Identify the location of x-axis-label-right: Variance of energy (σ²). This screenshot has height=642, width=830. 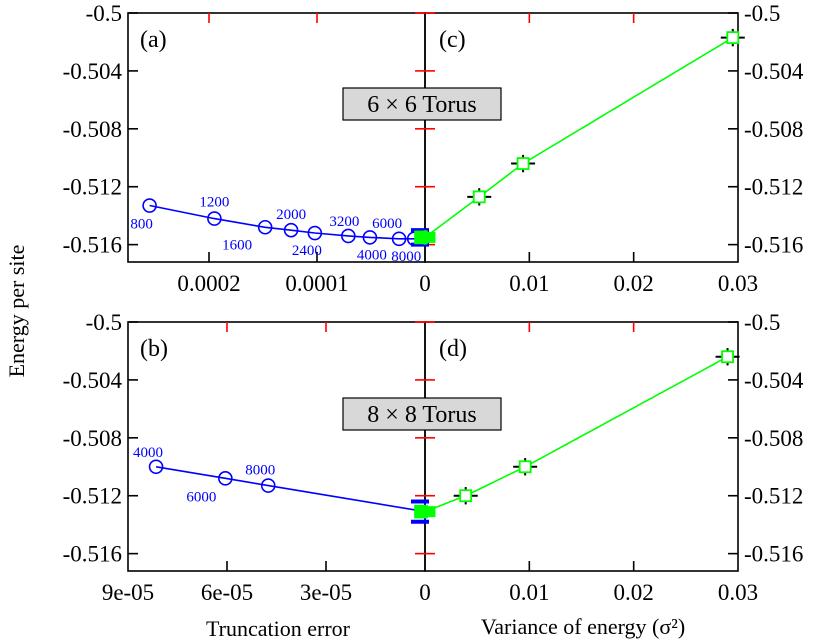
(583, 626).